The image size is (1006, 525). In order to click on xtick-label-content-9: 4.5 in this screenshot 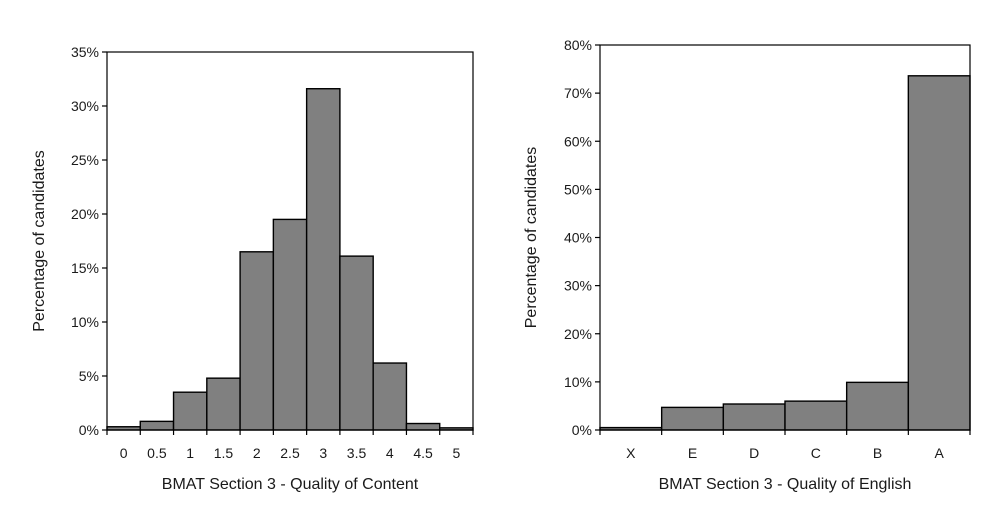, I will do `click(423, 453)`.